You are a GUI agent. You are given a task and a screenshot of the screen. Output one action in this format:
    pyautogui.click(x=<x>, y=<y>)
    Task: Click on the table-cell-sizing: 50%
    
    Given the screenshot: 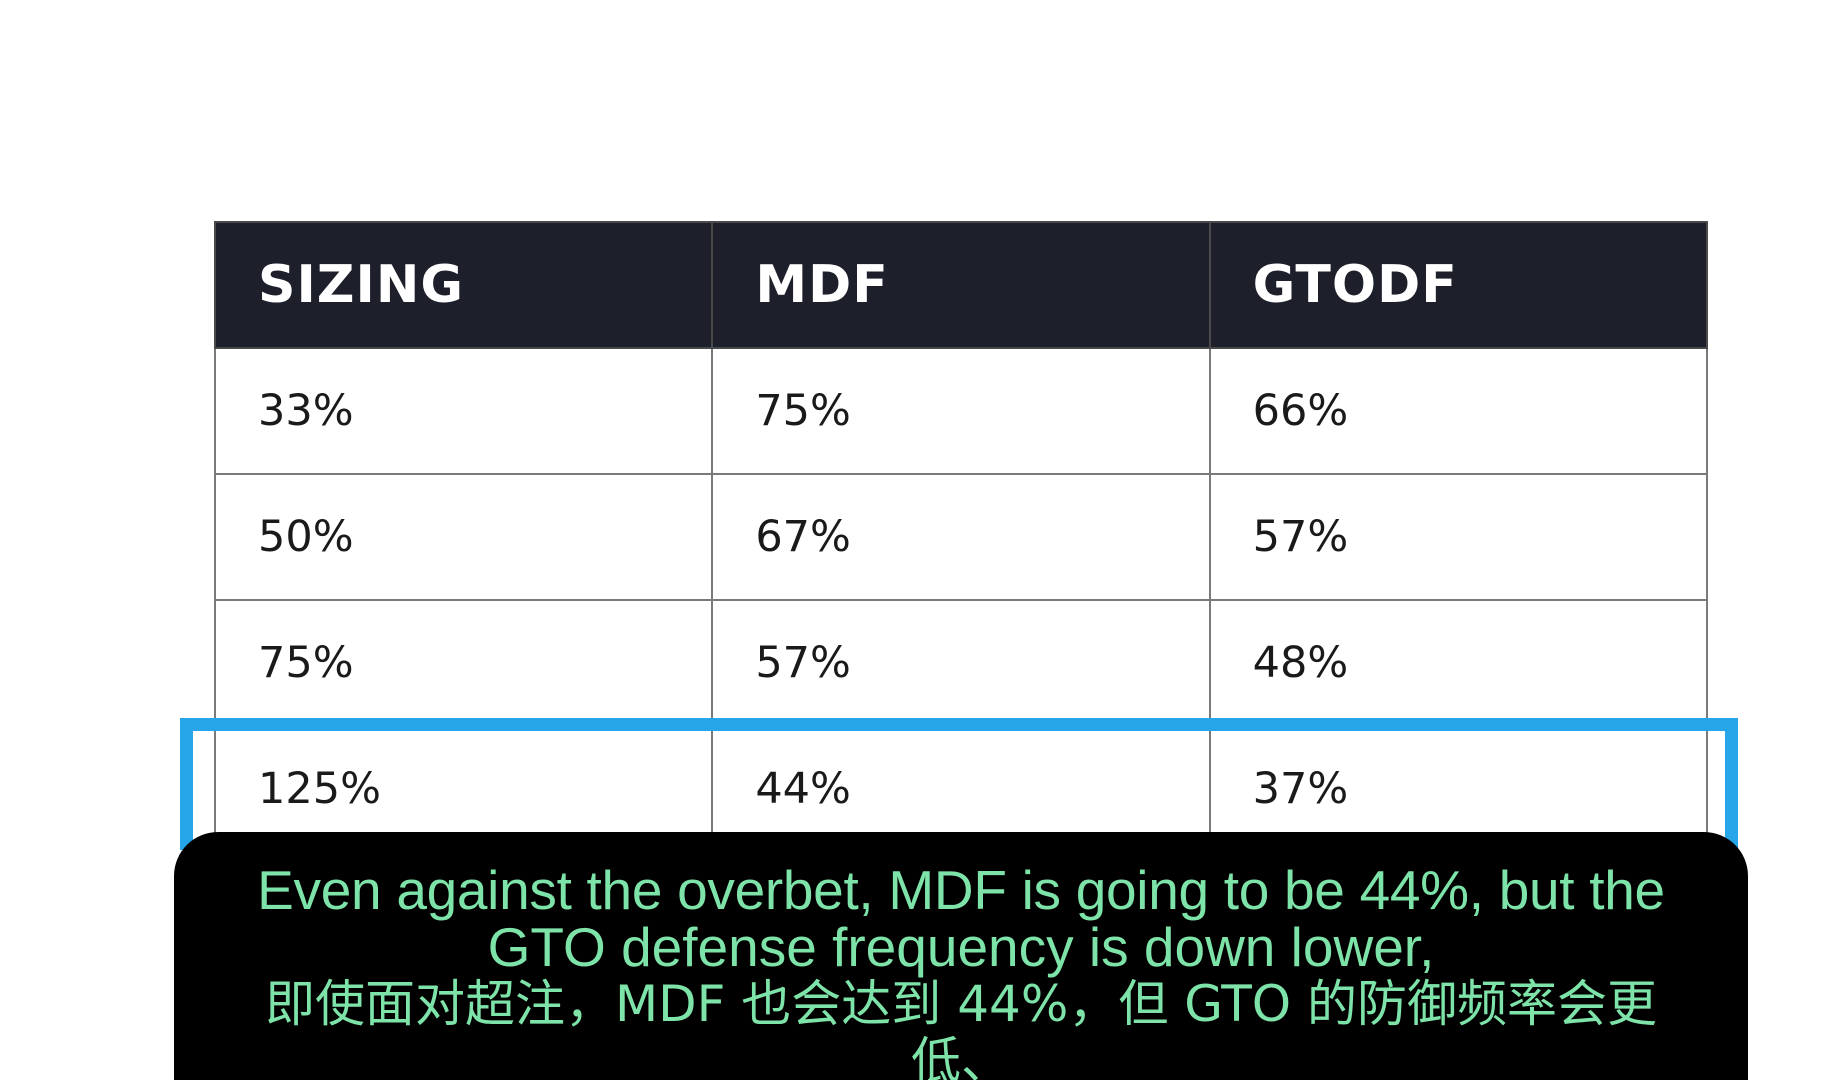 What is the action you would take?
    pyautogui.click(x=463, y=537)
    